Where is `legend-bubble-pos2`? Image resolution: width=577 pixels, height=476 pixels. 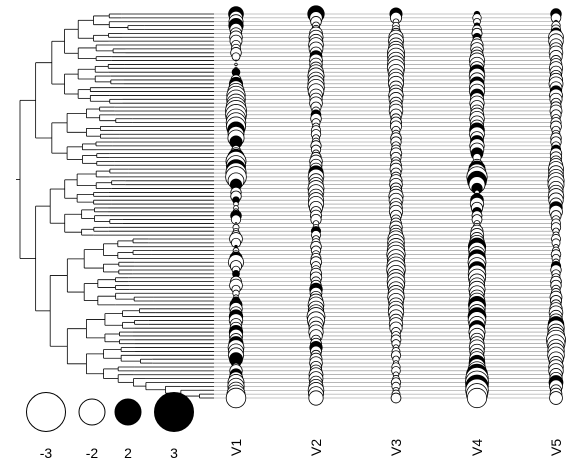 legend-bubble-pos2 is located at coordinates (128, 412).